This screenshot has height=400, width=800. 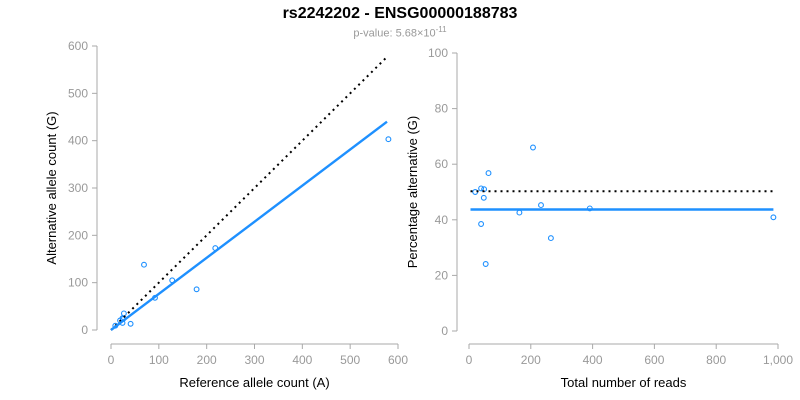 I want to click on y-axis-title: Percentage alternative (G), so click(x=412, y=192).